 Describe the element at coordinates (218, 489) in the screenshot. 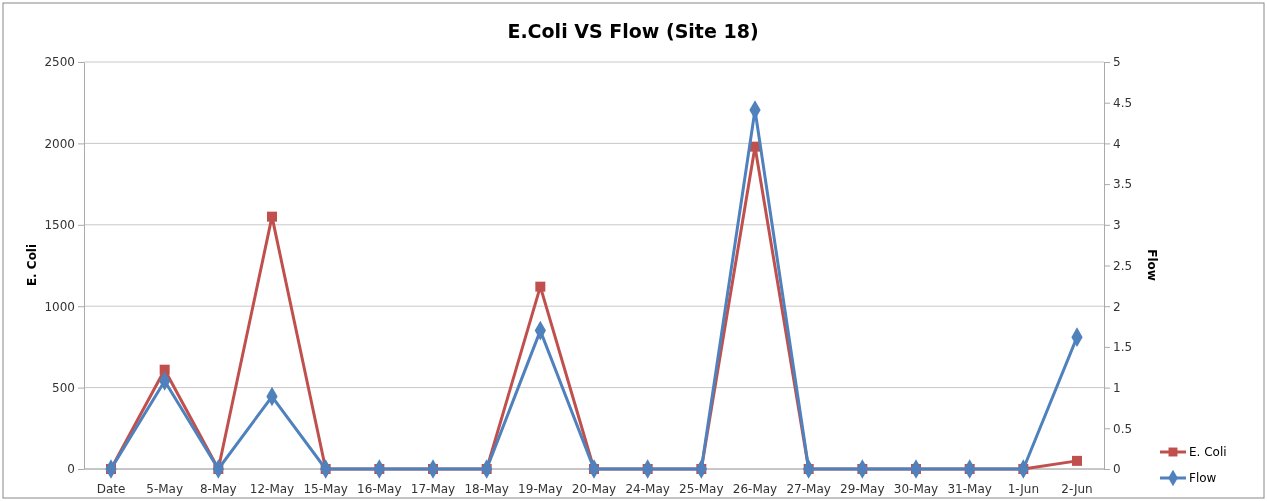

I see `x-tick-label: 8-May` at that location.